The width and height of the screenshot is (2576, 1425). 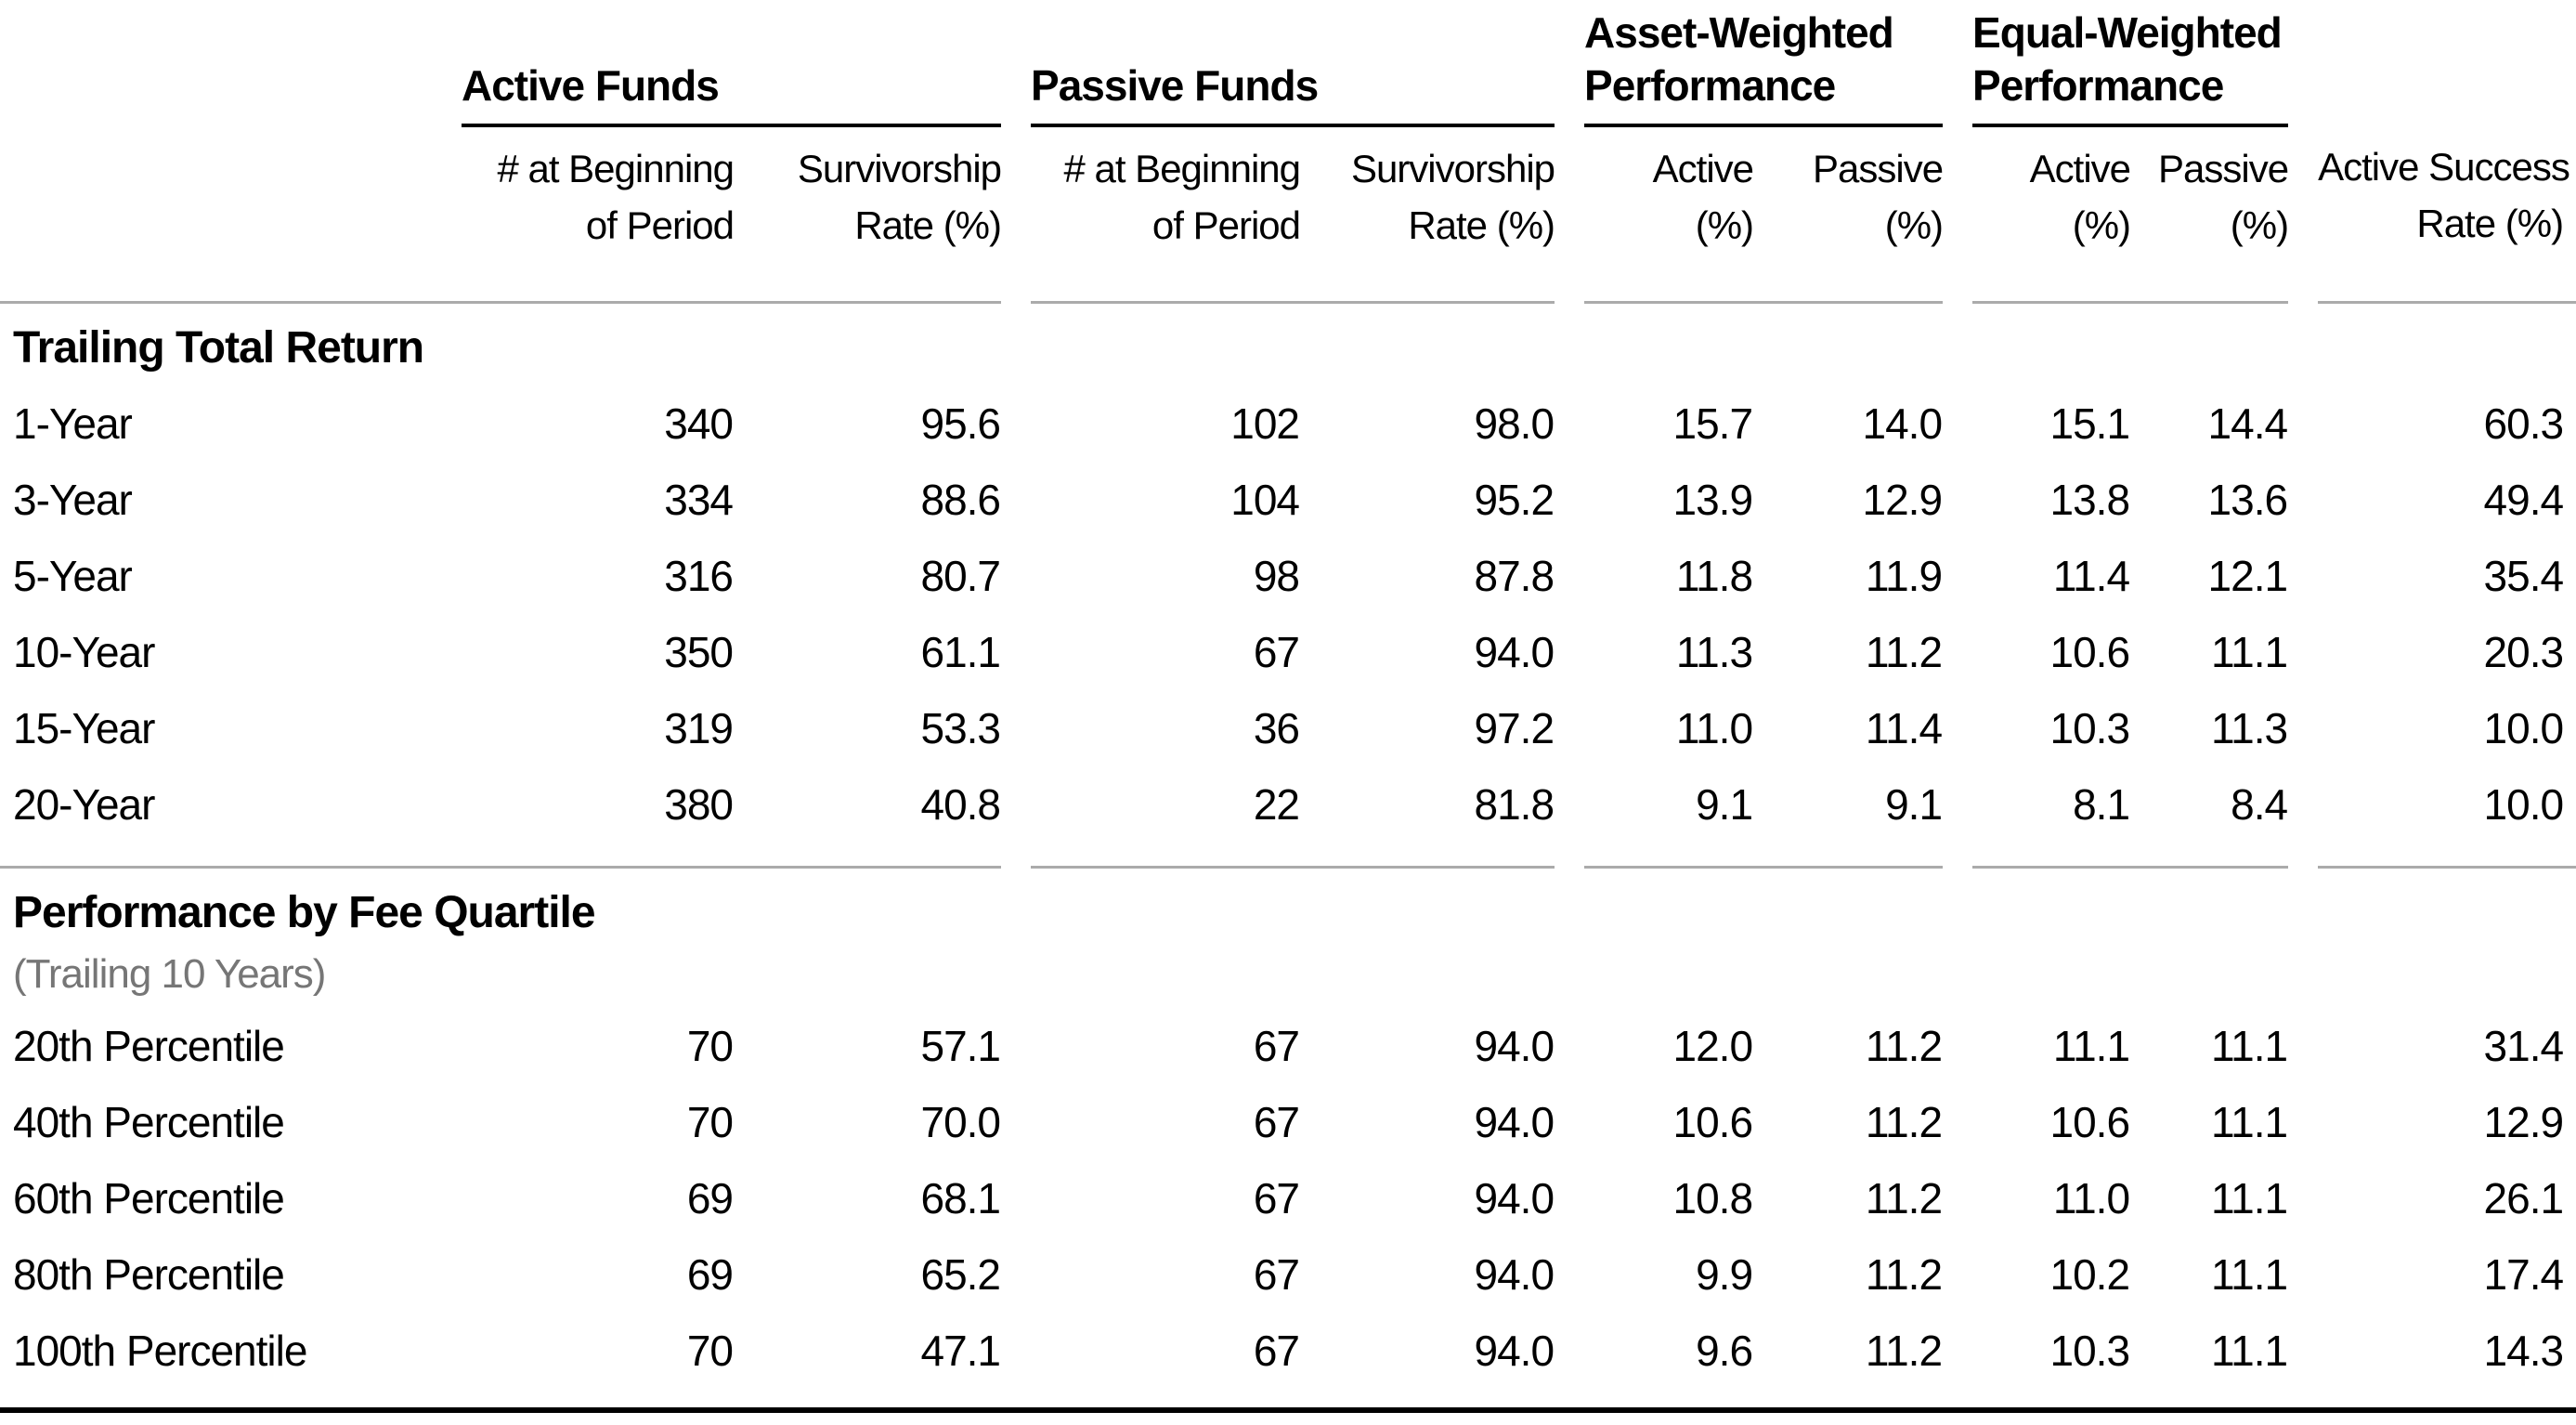 I want to click on cell-value: 61.1, so click(x=960, y=652).